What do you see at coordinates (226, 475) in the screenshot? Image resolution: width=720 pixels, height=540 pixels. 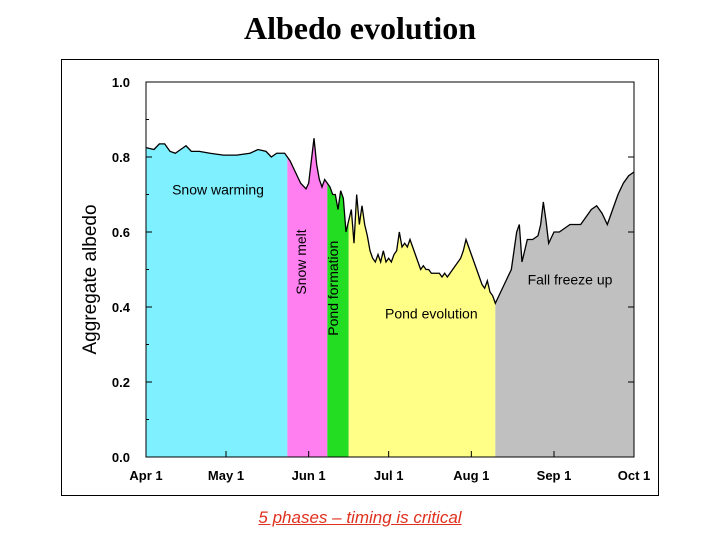 I see `x-tick-label-1: May 1` at bounding box center [226, 475].